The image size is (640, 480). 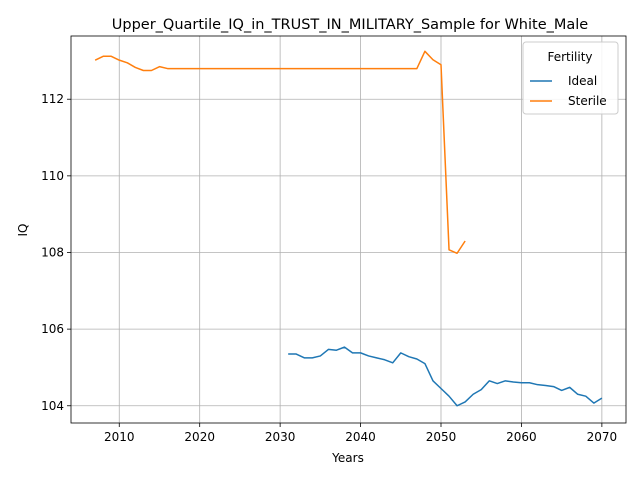 What do you see at coordinates (52, 406) in the screenshot?
I see `y-tick-label: 104` at bounding box center [52, 406].